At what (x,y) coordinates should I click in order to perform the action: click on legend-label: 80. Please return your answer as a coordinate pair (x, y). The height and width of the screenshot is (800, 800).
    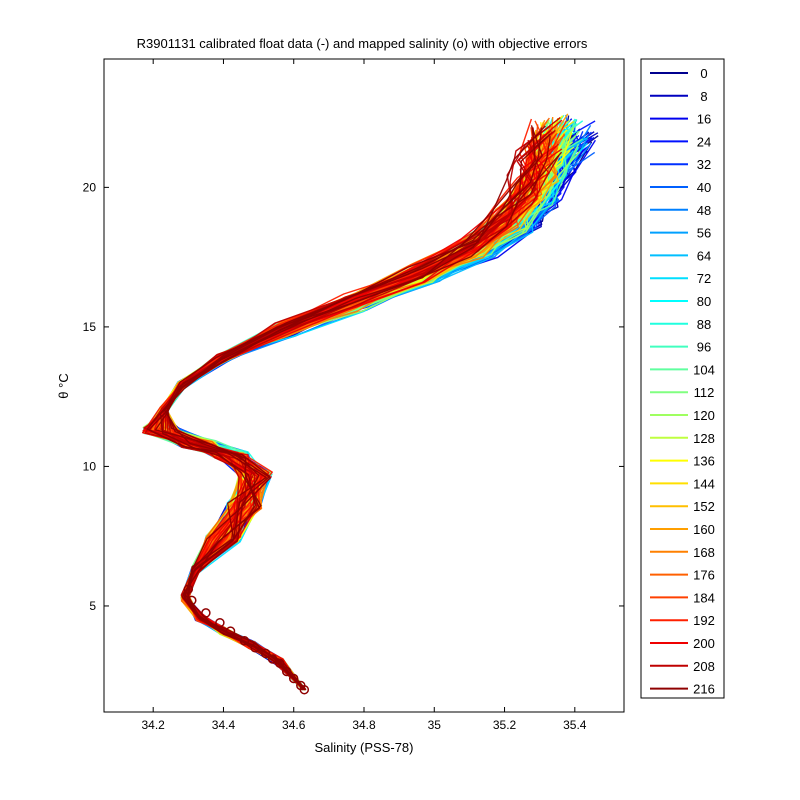
    Looking at the image, I should click on (704, 301).